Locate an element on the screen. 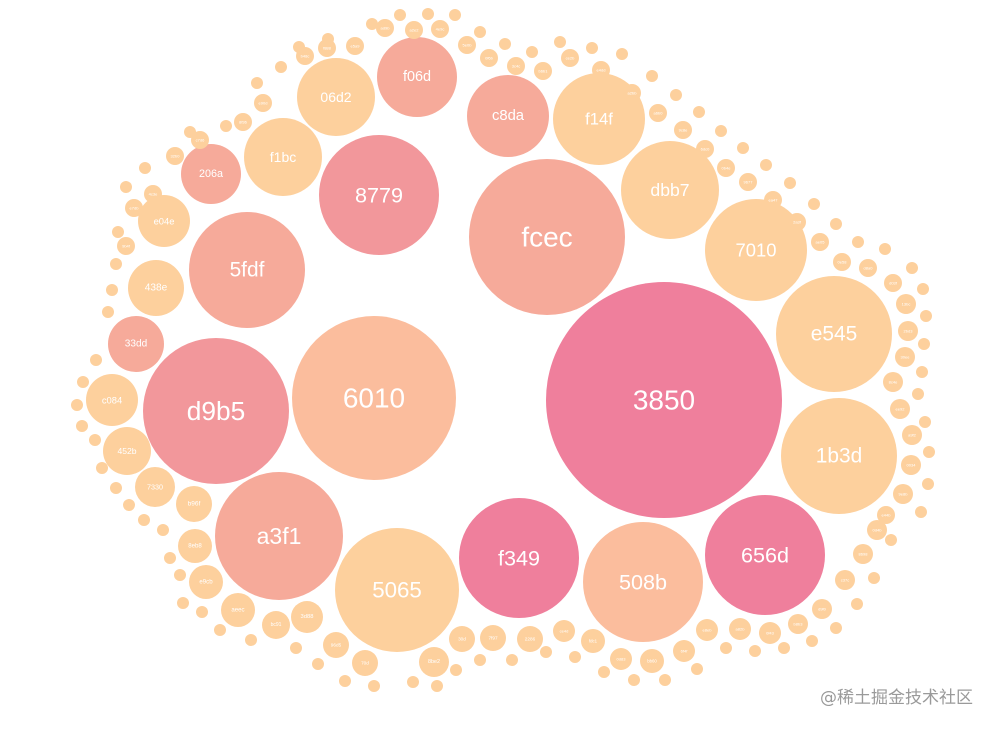  bubble-8698: 8698 is located at coordinates (863, 554).